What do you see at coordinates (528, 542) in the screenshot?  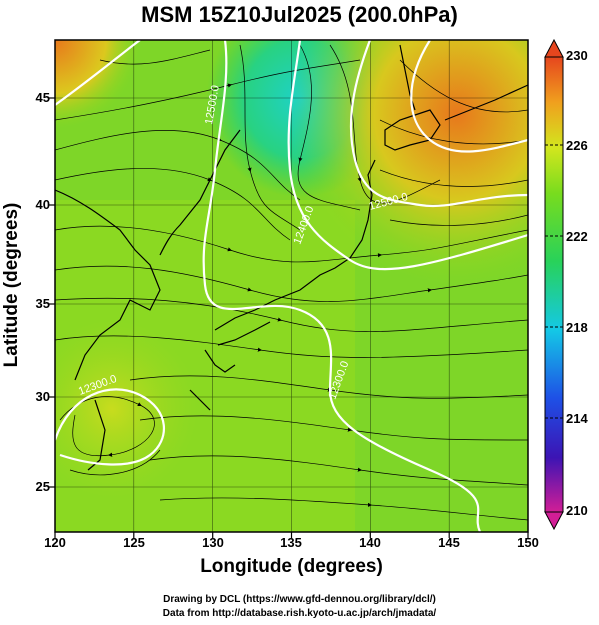 I see `x-tick-label: 150` at bounding box center [528, 542].